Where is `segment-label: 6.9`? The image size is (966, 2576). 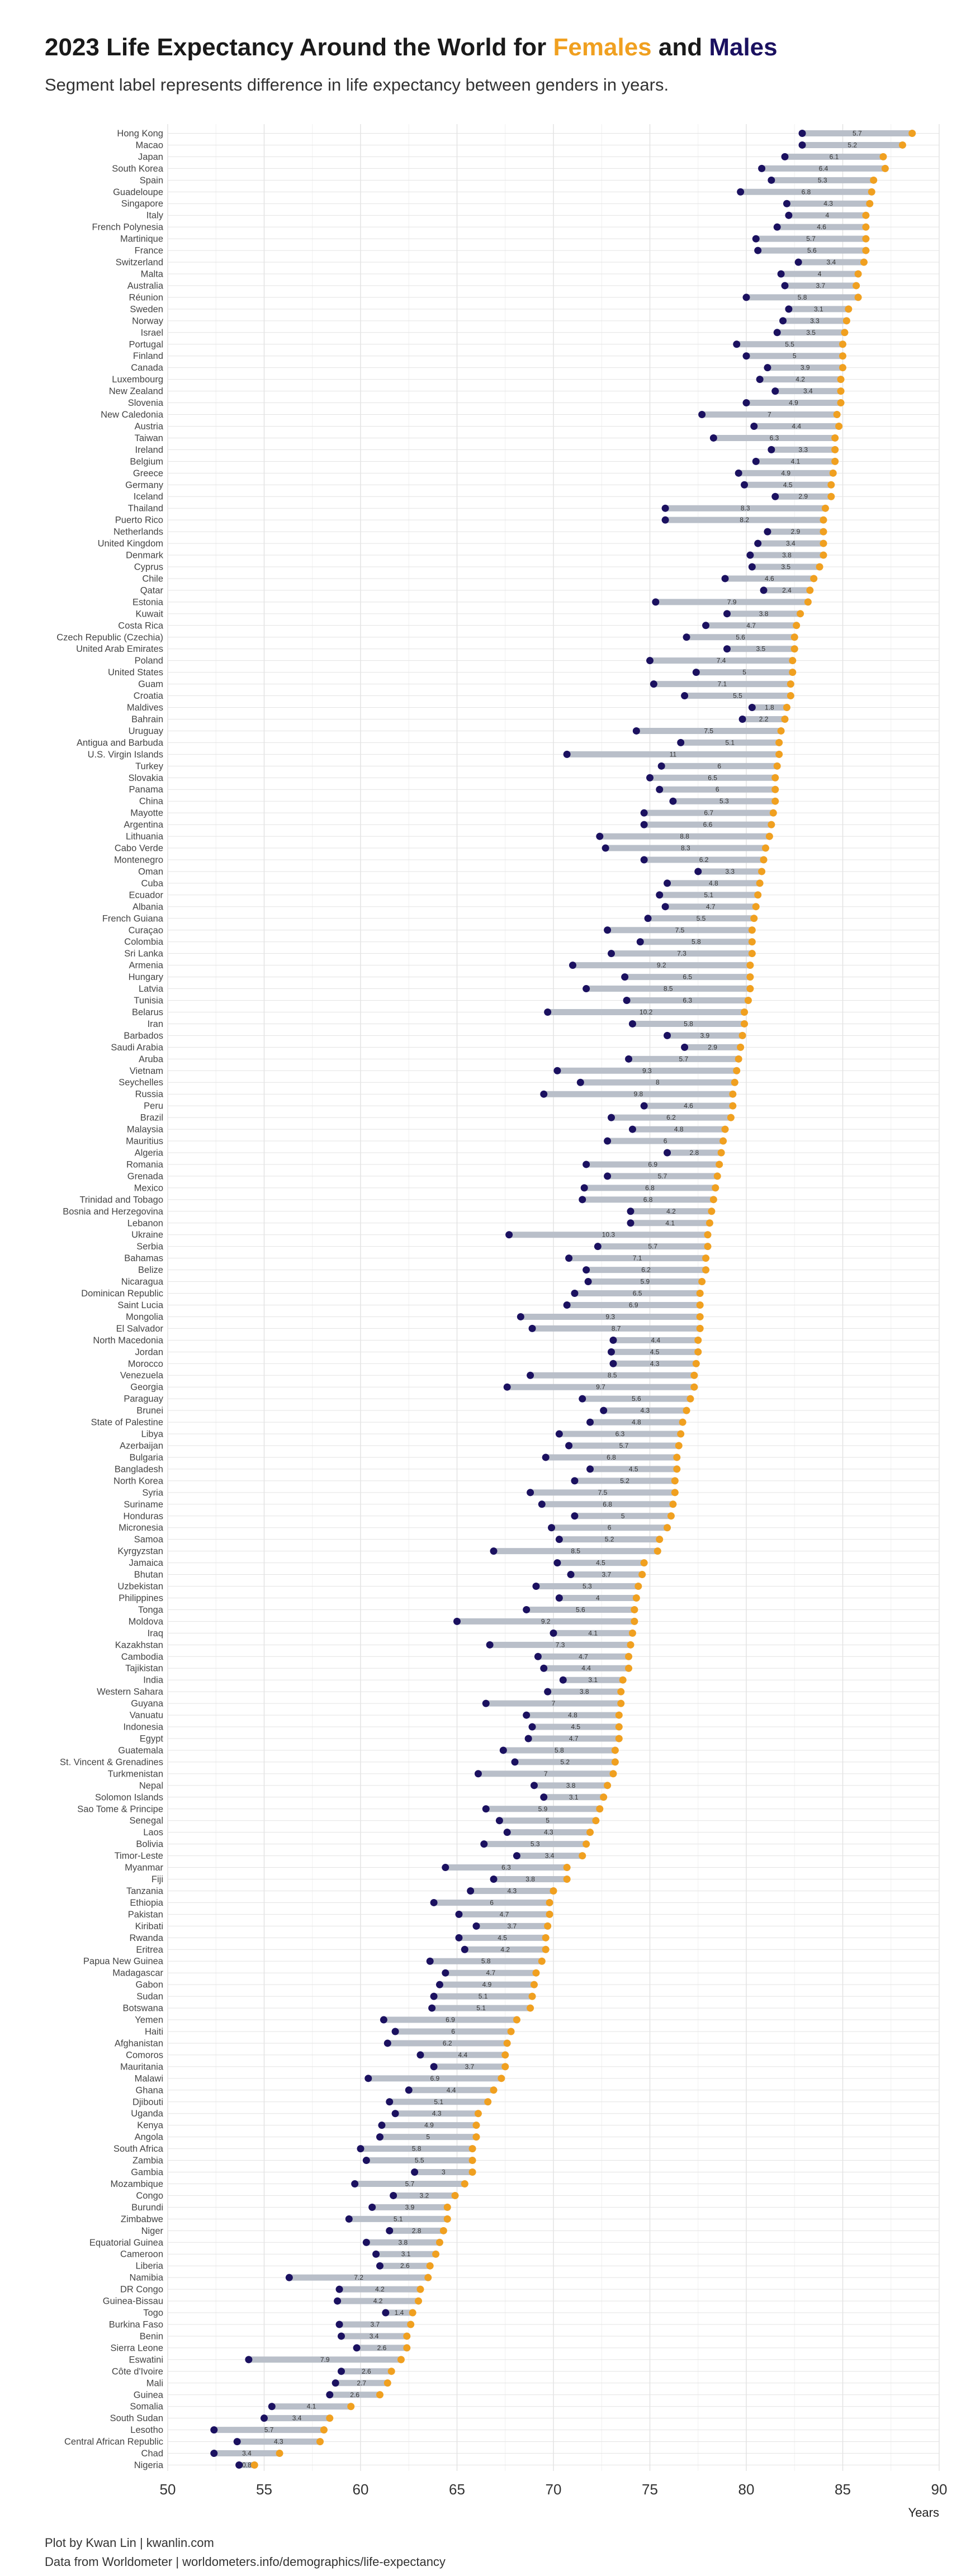
segment-label: 6.9 is located at coordinates (434, 2078).